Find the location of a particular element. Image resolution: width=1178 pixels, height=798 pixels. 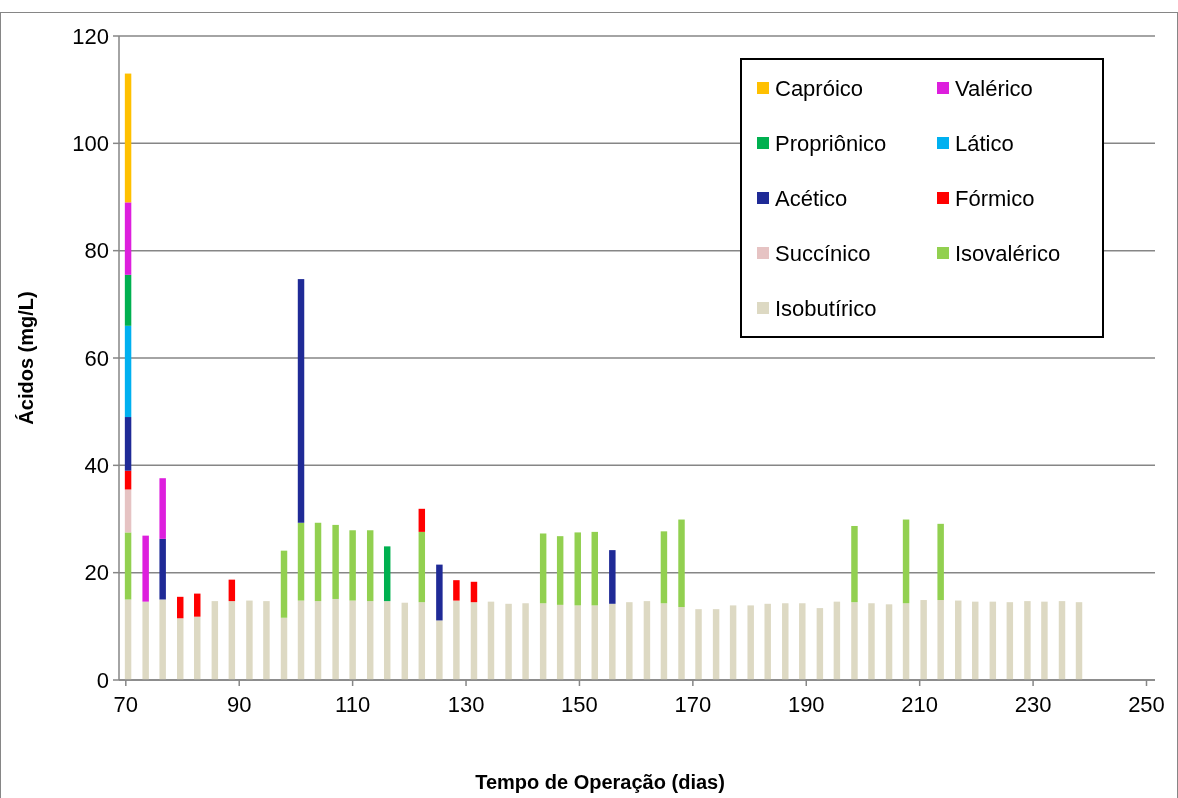

legend-label: Fórmico is located at coordinates (995, 198).